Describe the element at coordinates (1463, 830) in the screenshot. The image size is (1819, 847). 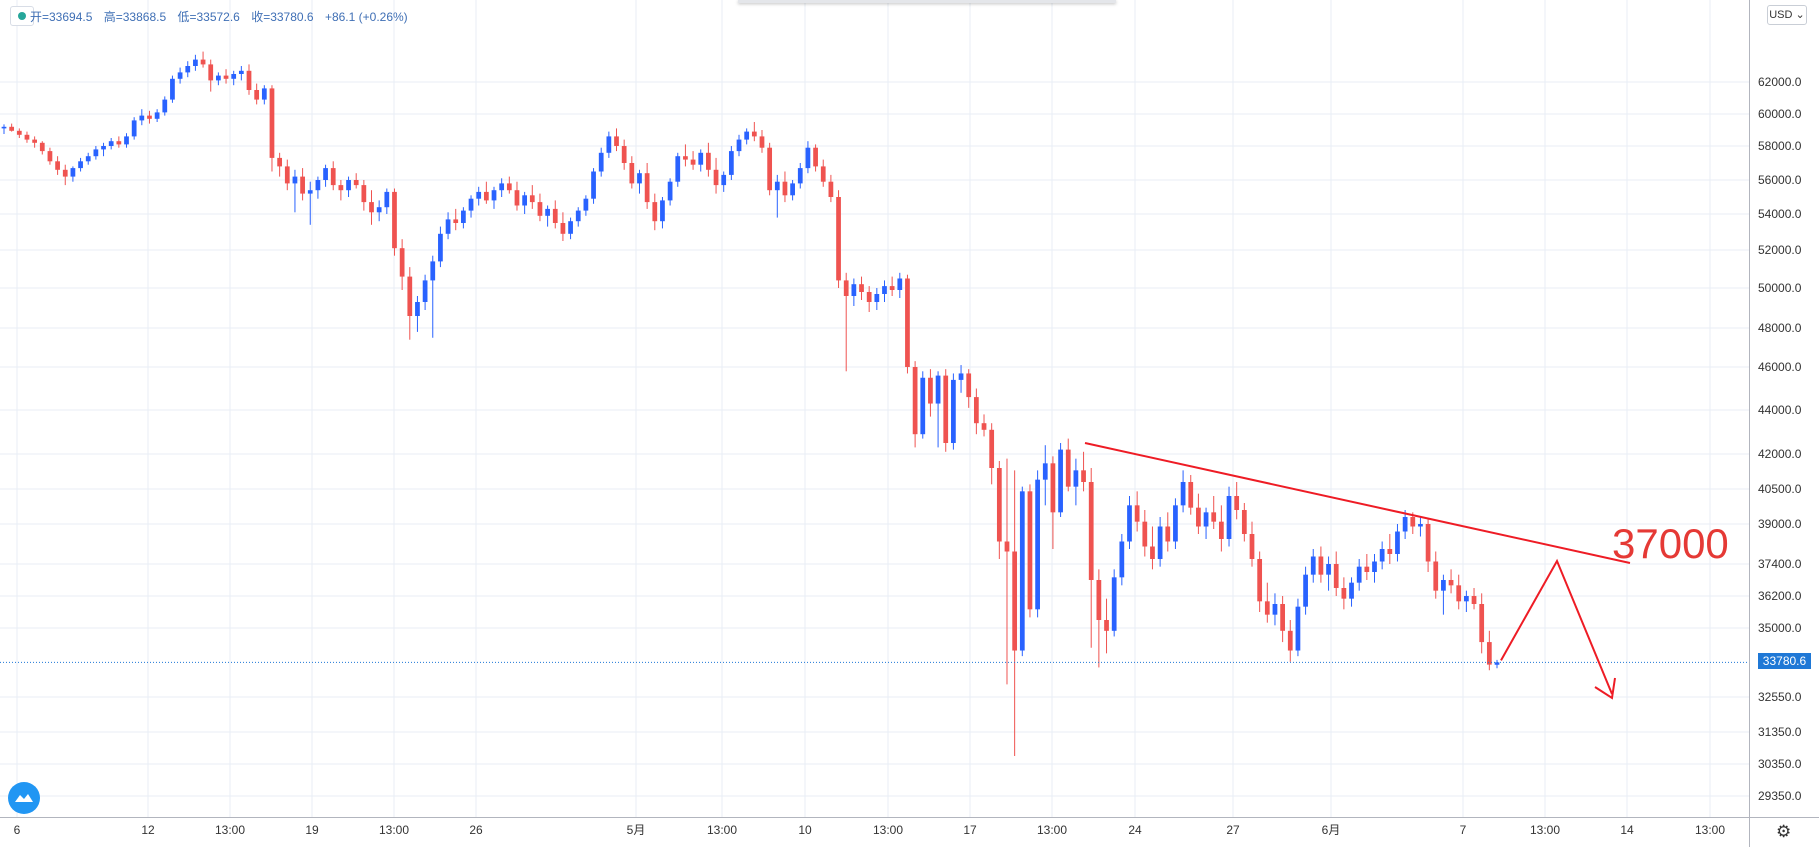
I see `x-tick-label: 7` at that location.